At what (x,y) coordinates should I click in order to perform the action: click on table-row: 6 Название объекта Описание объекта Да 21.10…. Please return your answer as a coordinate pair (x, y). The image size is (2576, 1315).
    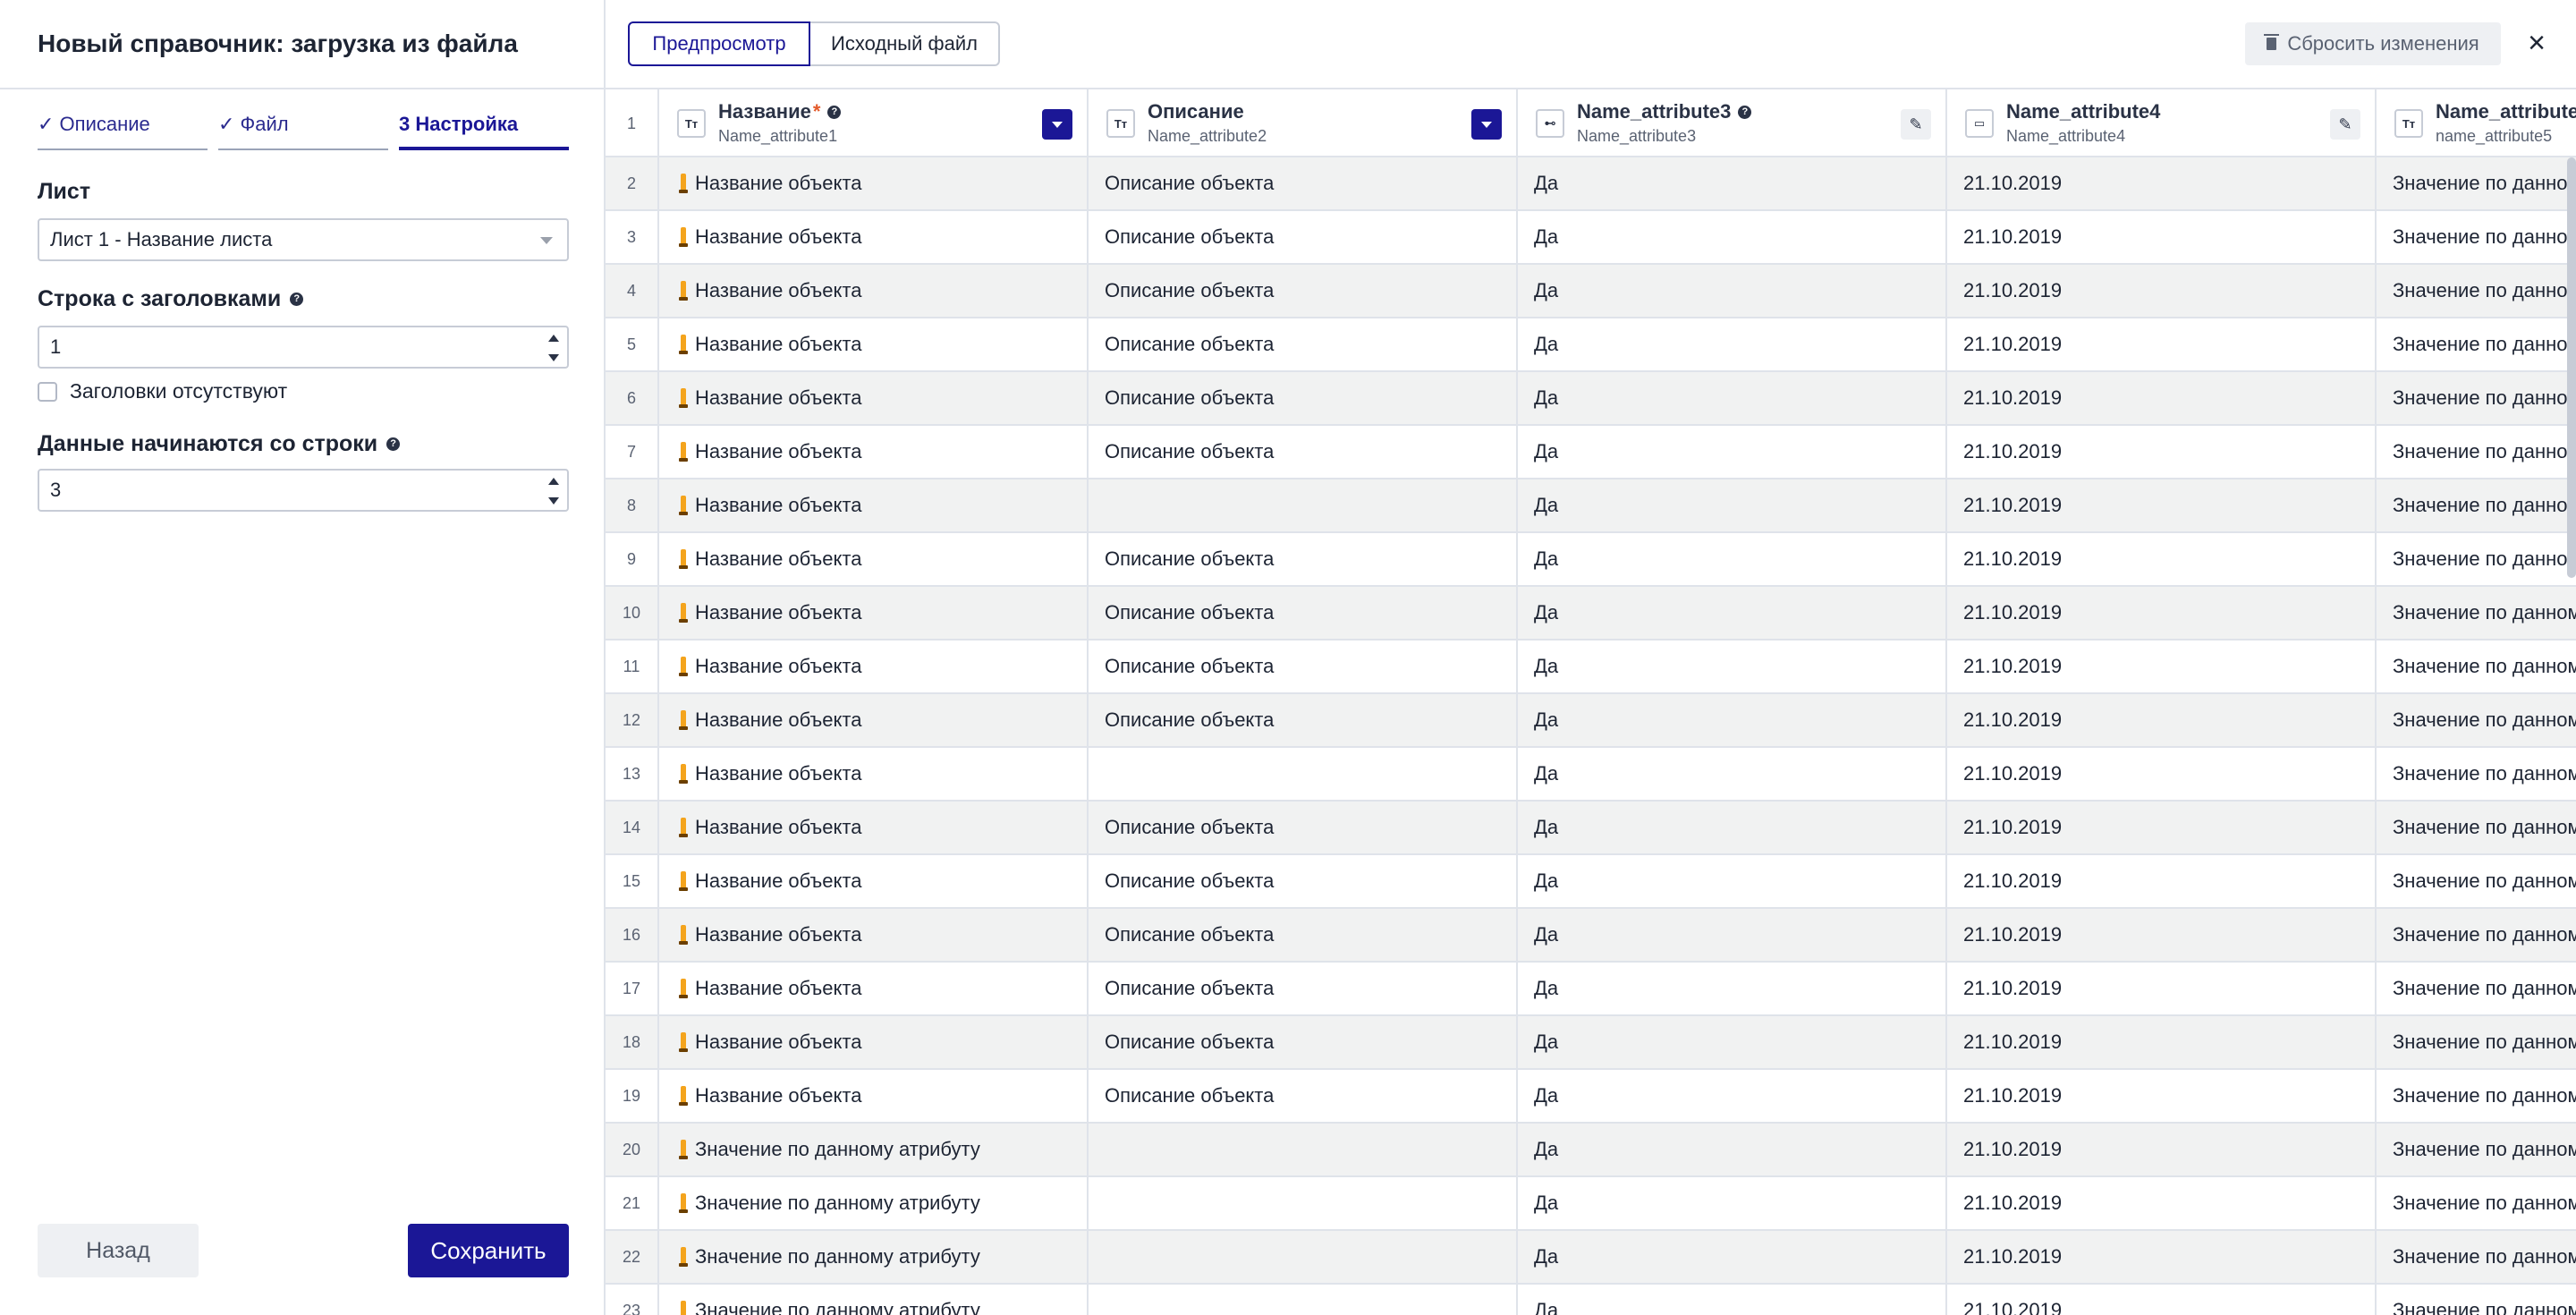
    Looking at the image, I should click on (1591, 399).